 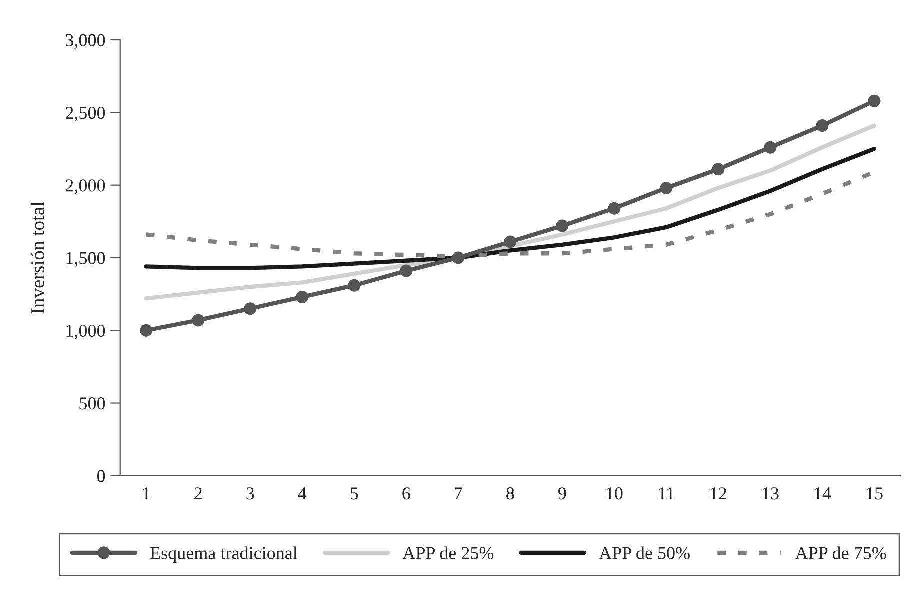 What do you see at coordinates (250, 494) in the screenshot?
I see `x-tick-label: 3` at bounding box center [250, 494].